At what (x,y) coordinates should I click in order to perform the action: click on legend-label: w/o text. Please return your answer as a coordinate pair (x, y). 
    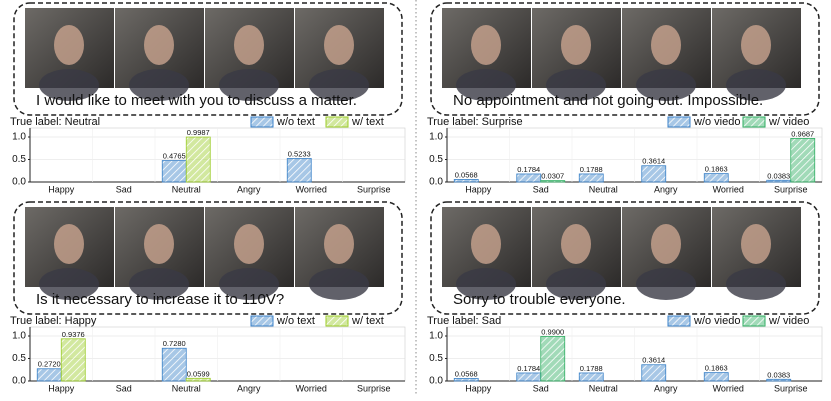
    Looking at the image, I should click on (295, 122).